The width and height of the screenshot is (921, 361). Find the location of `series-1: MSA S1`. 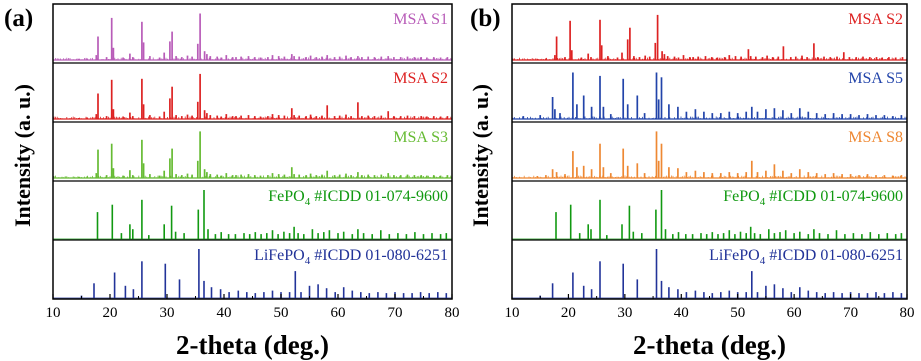

series-1: MSA S1 is located at coordinates (252, 36).